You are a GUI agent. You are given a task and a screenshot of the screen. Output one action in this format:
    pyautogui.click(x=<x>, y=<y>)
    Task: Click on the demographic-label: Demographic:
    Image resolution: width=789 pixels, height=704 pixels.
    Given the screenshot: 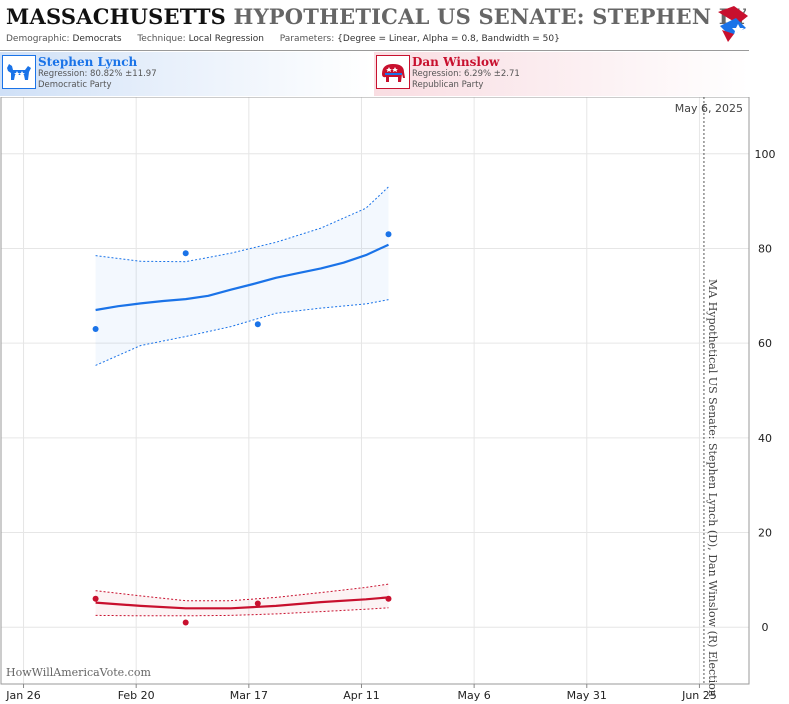 What is the action you would take?
    pyautogui.click(x=38, y=39)
    